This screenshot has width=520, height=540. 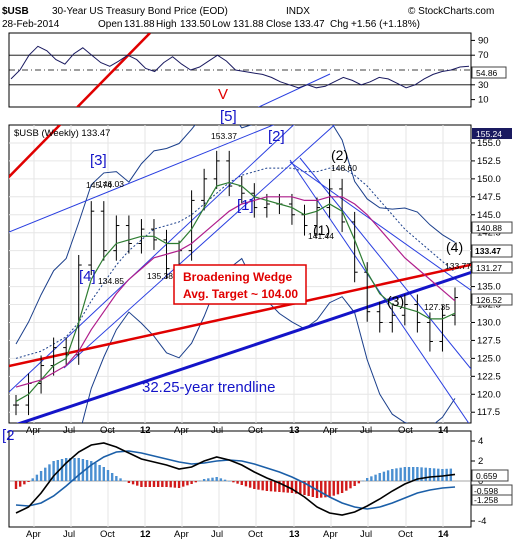 I want to click on change-value: +1.56 (+1.18%), so click(x=385, y=24).